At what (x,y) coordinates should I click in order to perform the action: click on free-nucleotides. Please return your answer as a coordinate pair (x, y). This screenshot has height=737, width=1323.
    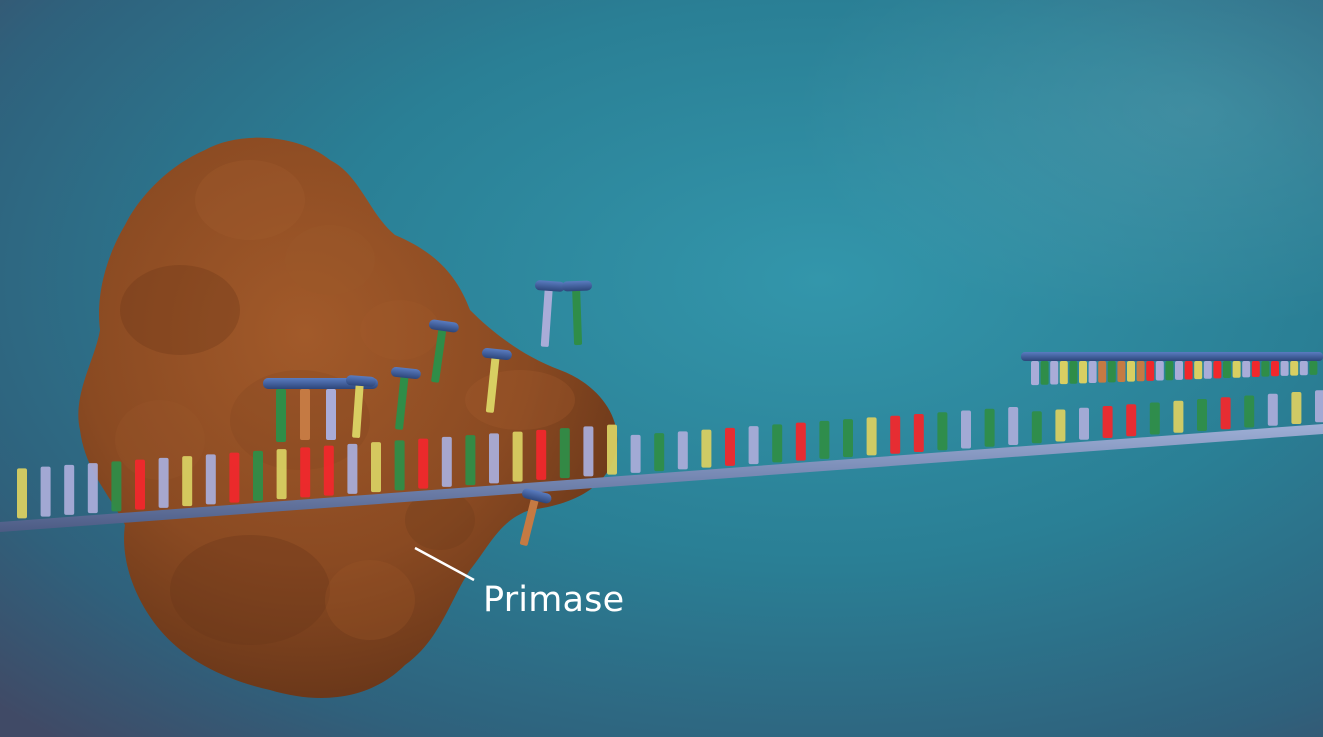
    Looking at the image, I should click on (469, 413).